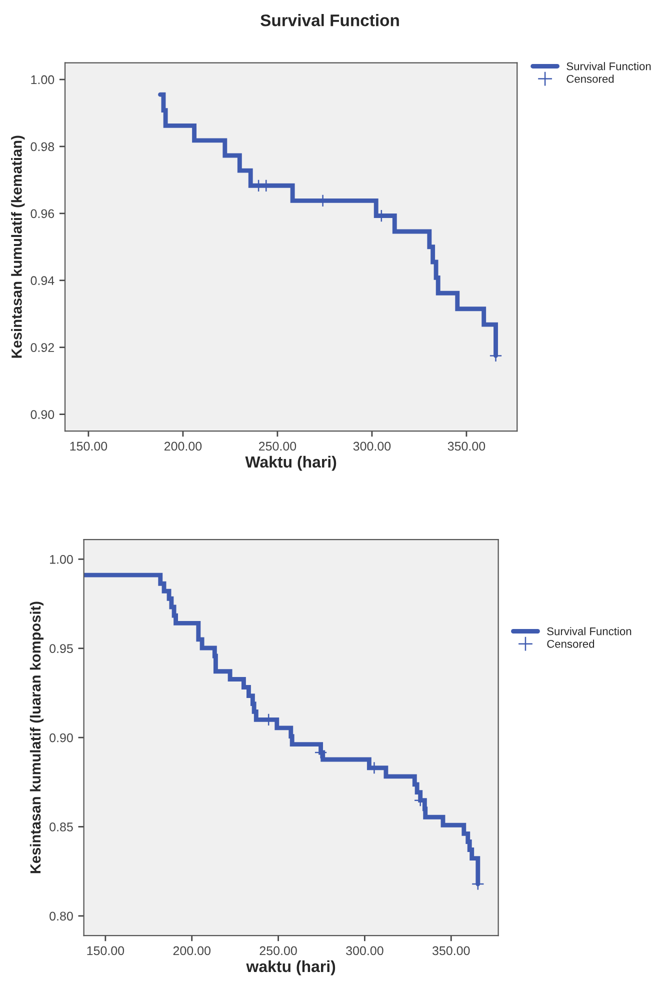 This screenshot has height=990, width=660. Describe the element at coordinates (18, 247) in the screenshot. I see `y-axis-title: Kesintasan kumulatif (kematian)` at that location.